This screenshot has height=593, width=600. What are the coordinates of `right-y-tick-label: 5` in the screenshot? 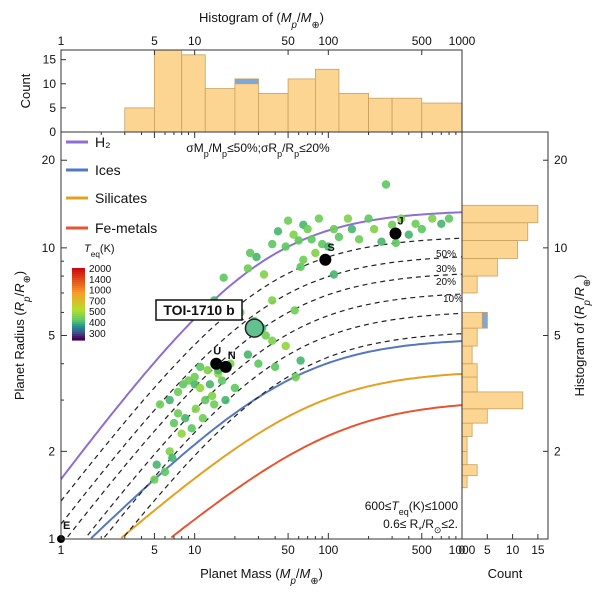 It's located at (557, 336).